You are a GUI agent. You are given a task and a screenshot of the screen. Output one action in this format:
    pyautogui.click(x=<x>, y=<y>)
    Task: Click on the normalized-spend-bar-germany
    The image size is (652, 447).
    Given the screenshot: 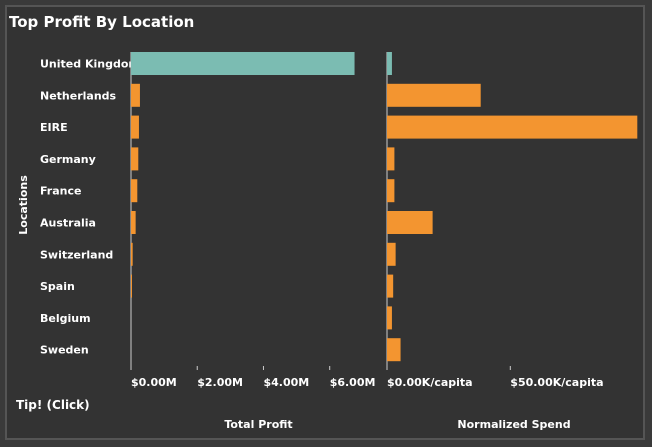 What is the action you would take?
    pyautogui.click(x=391, y=159)
    